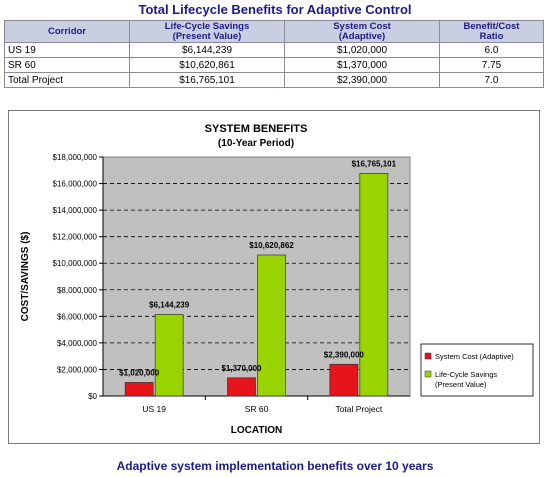  Describe the element at coordinates (77, 369) in the screenshot. I see `y-tick-label: $2,000,000` at that location.